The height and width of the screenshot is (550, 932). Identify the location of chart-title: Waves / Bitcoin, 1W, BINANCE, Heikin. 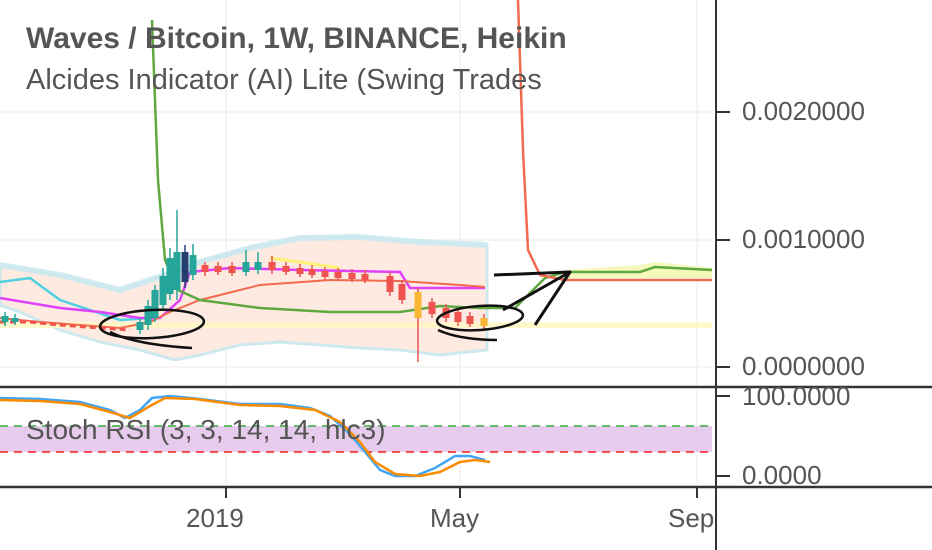
(296, 38).